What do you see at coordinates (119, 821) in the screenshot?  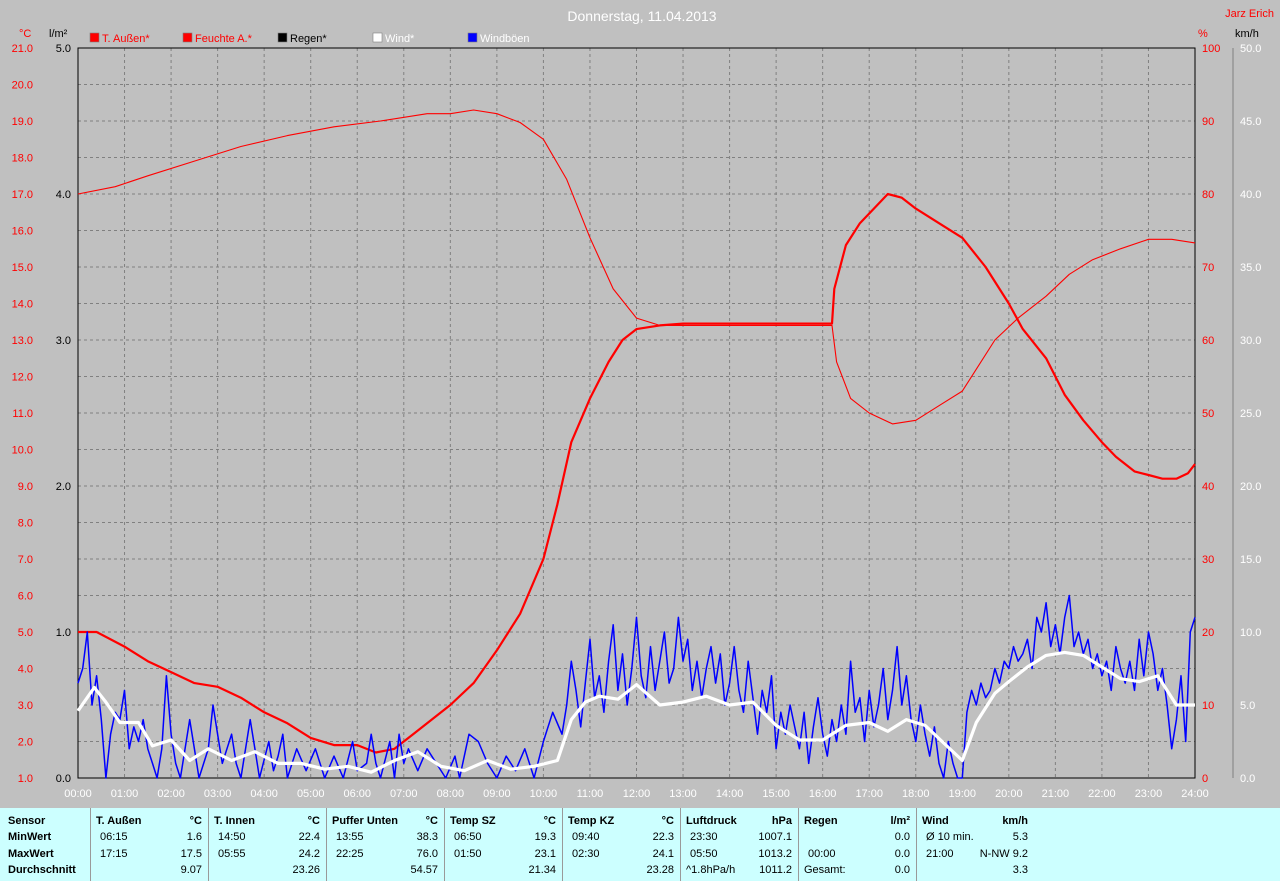 I see `stats-header-name: T. Außen` at bounding box center [119, 821].